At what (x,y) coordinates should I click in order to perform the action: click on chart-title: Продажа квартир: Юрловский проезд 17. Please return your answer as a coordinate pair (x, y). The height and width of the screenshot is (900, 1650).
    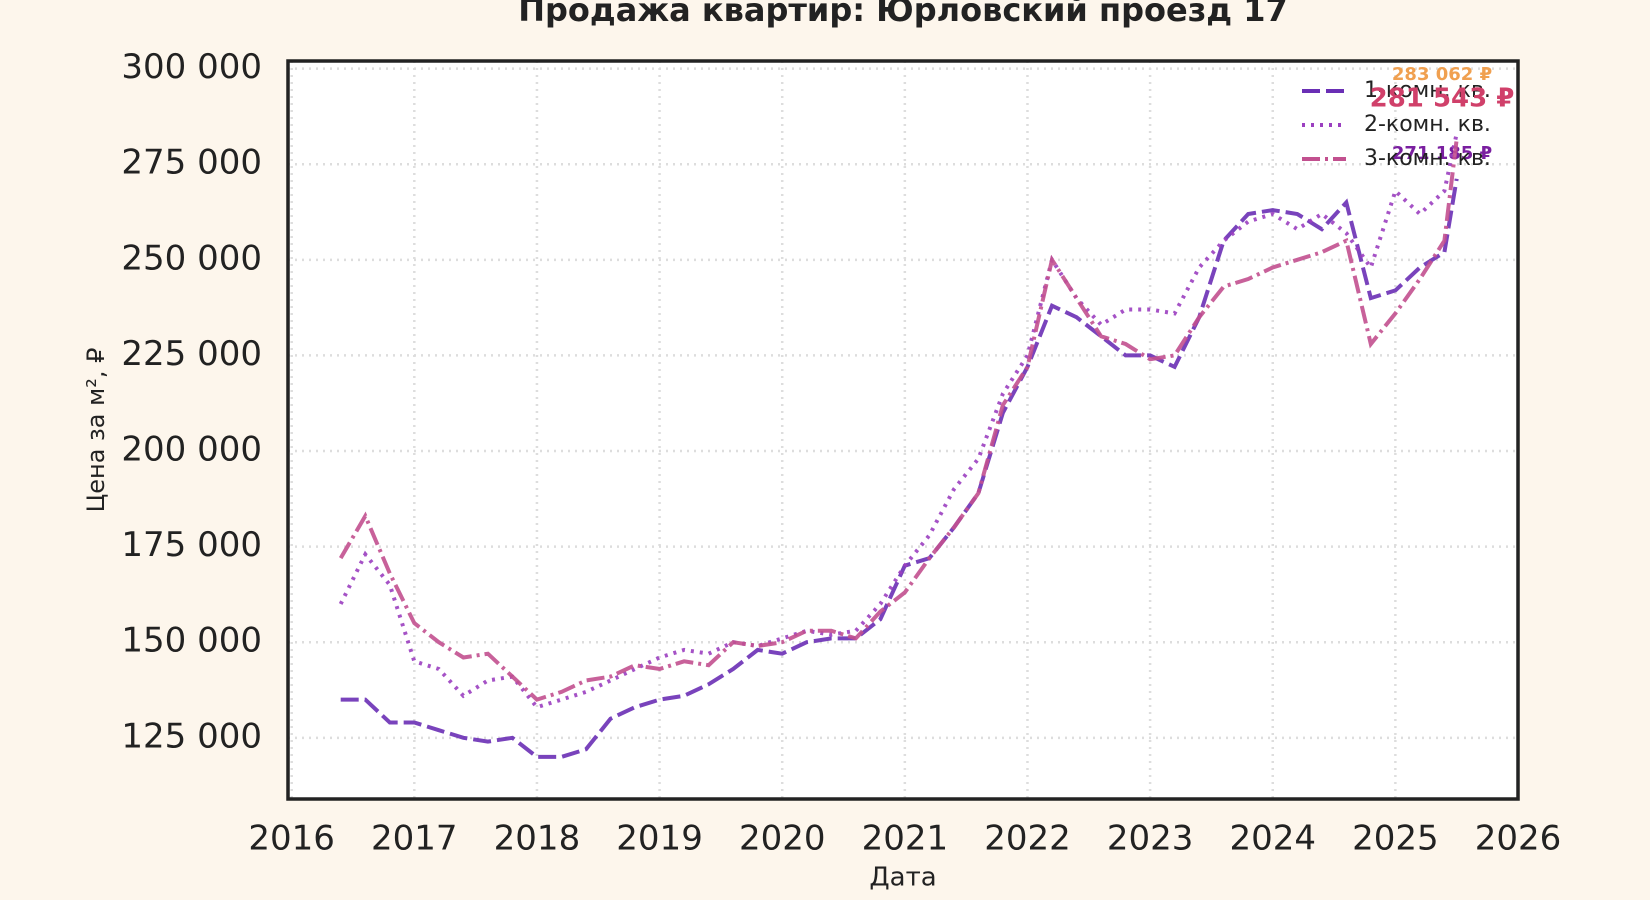
    Looking at the image, I should click on (903, 14).